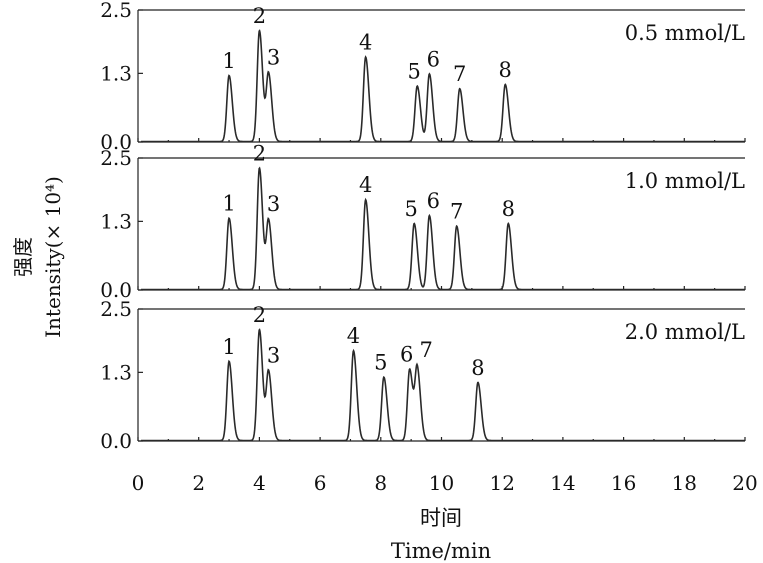 This screenshot has width=763, height=563. I want to click on y-axis-label: Intensity(× 10⁴), so click(53, 257).